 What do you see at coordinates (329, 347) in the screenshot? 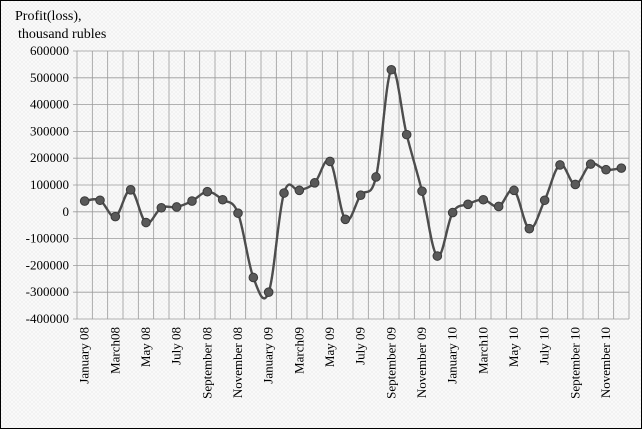
I see `x-tick-label: May 09` at bounding box center [329, 347].